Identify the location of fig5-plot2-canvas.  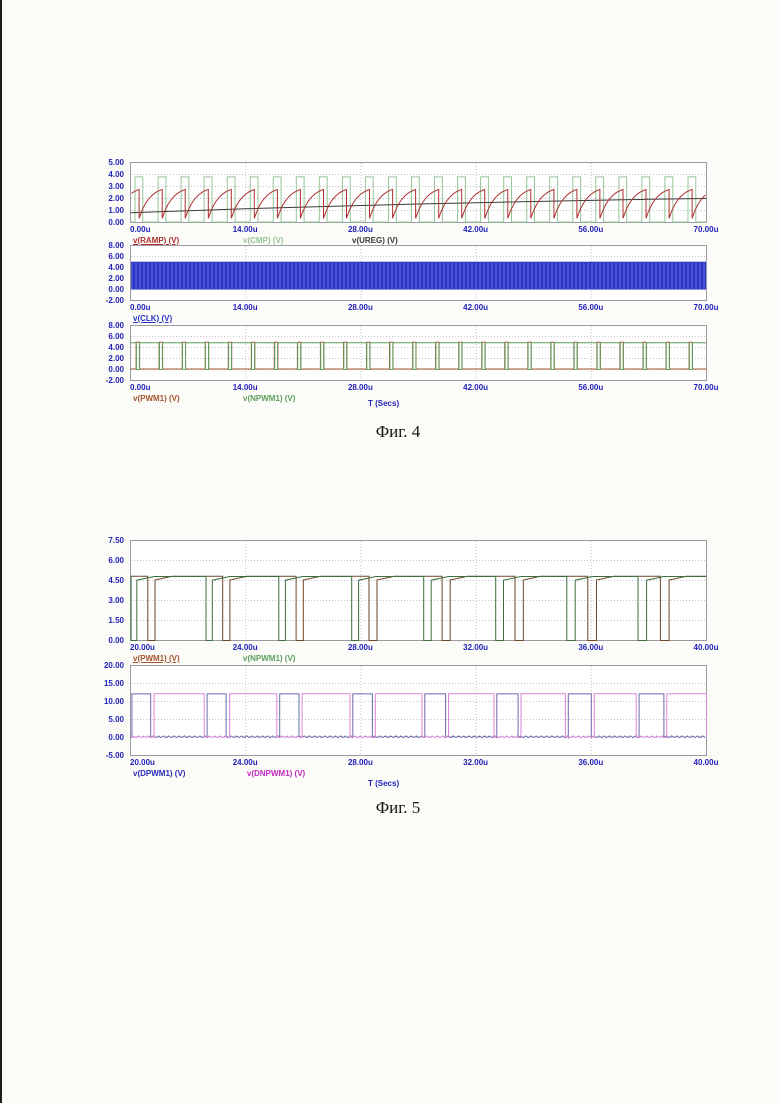
(418, 710).